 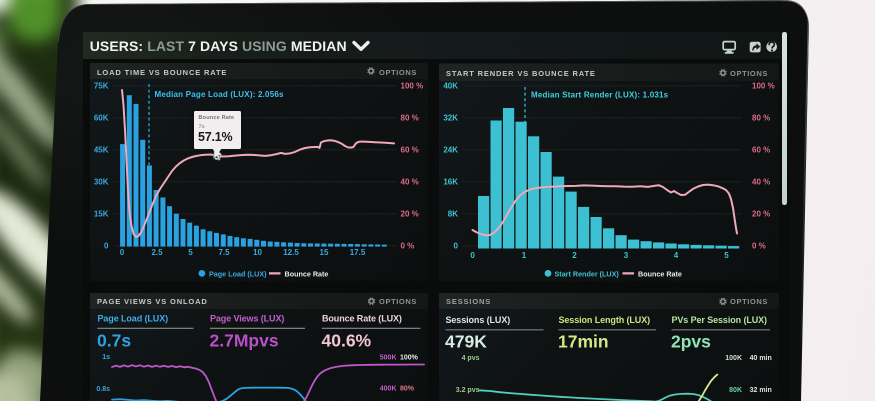 I want to click on svg-text: 2, so click(x=574, y=255).